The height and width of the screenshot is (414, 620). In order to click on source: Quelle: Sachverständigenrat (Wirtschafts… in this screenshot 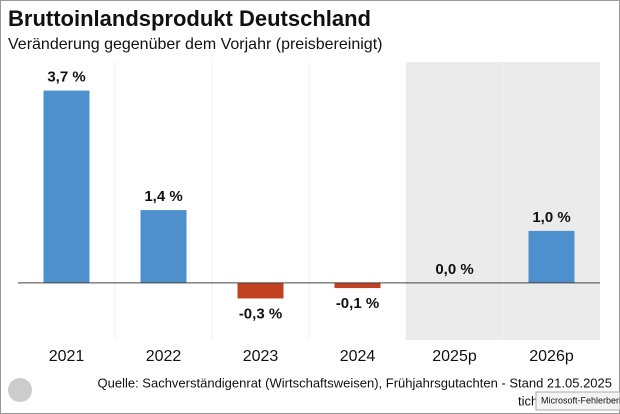, I will do `click(355, 382)`.